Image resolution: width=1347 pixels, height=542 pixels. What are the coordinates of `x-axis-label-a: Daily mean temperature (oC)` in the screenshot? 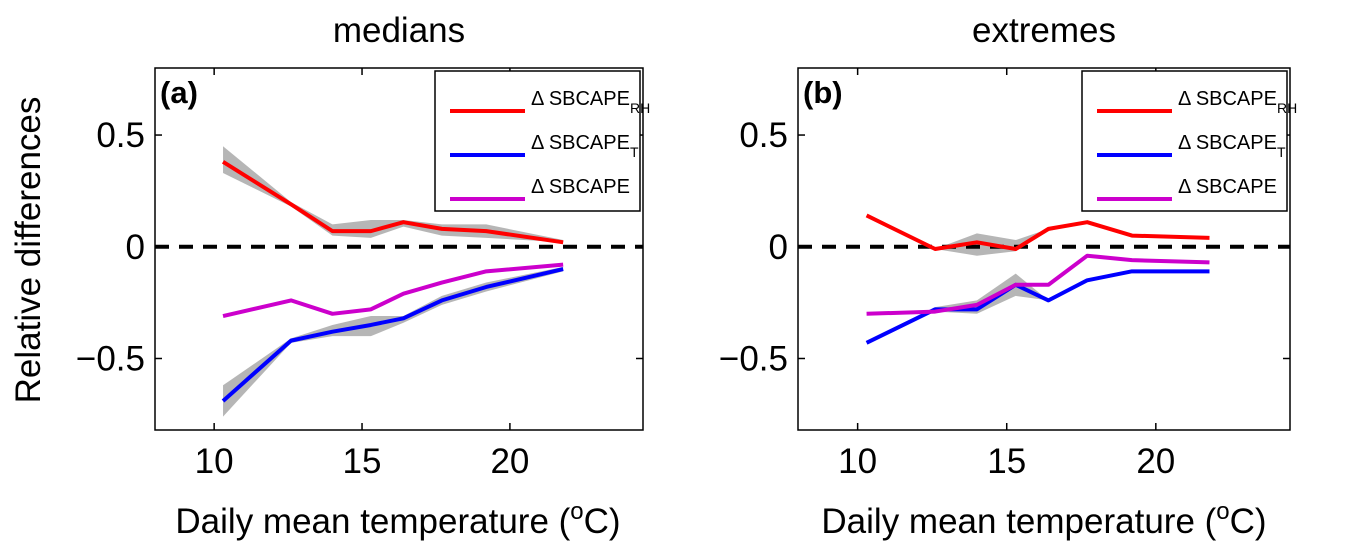 It's located at (397, 519).